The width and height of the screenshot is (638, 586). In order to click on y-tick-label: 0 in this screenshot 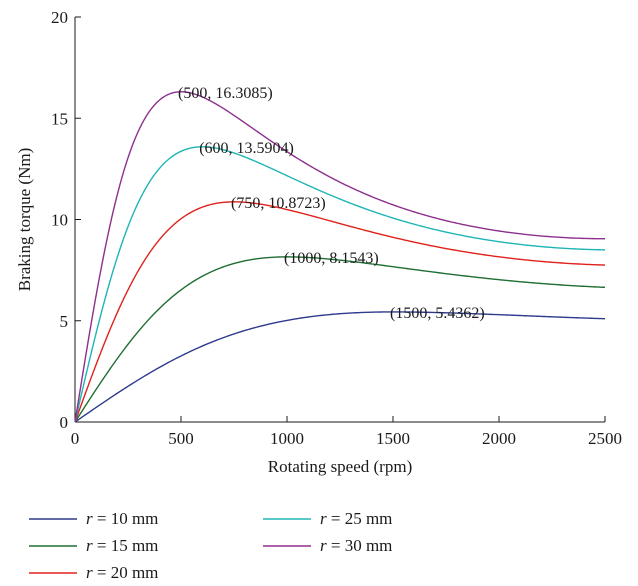, I will do `click(64, 422)`.